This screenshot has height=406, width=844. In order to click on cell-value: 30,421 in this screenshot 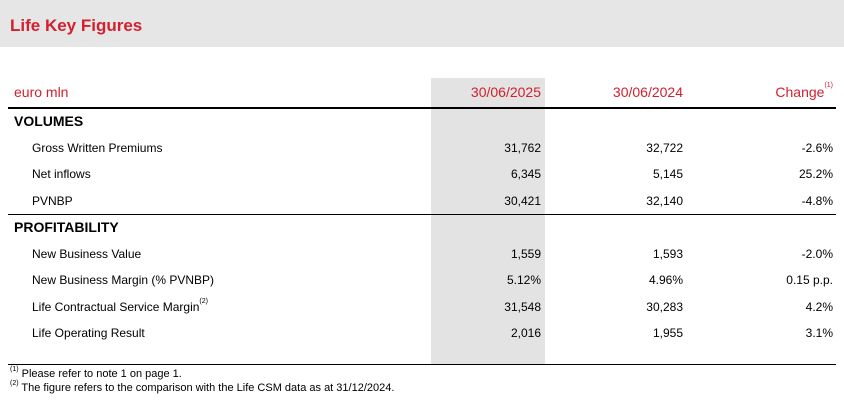, I will do `click(522, 200)`.